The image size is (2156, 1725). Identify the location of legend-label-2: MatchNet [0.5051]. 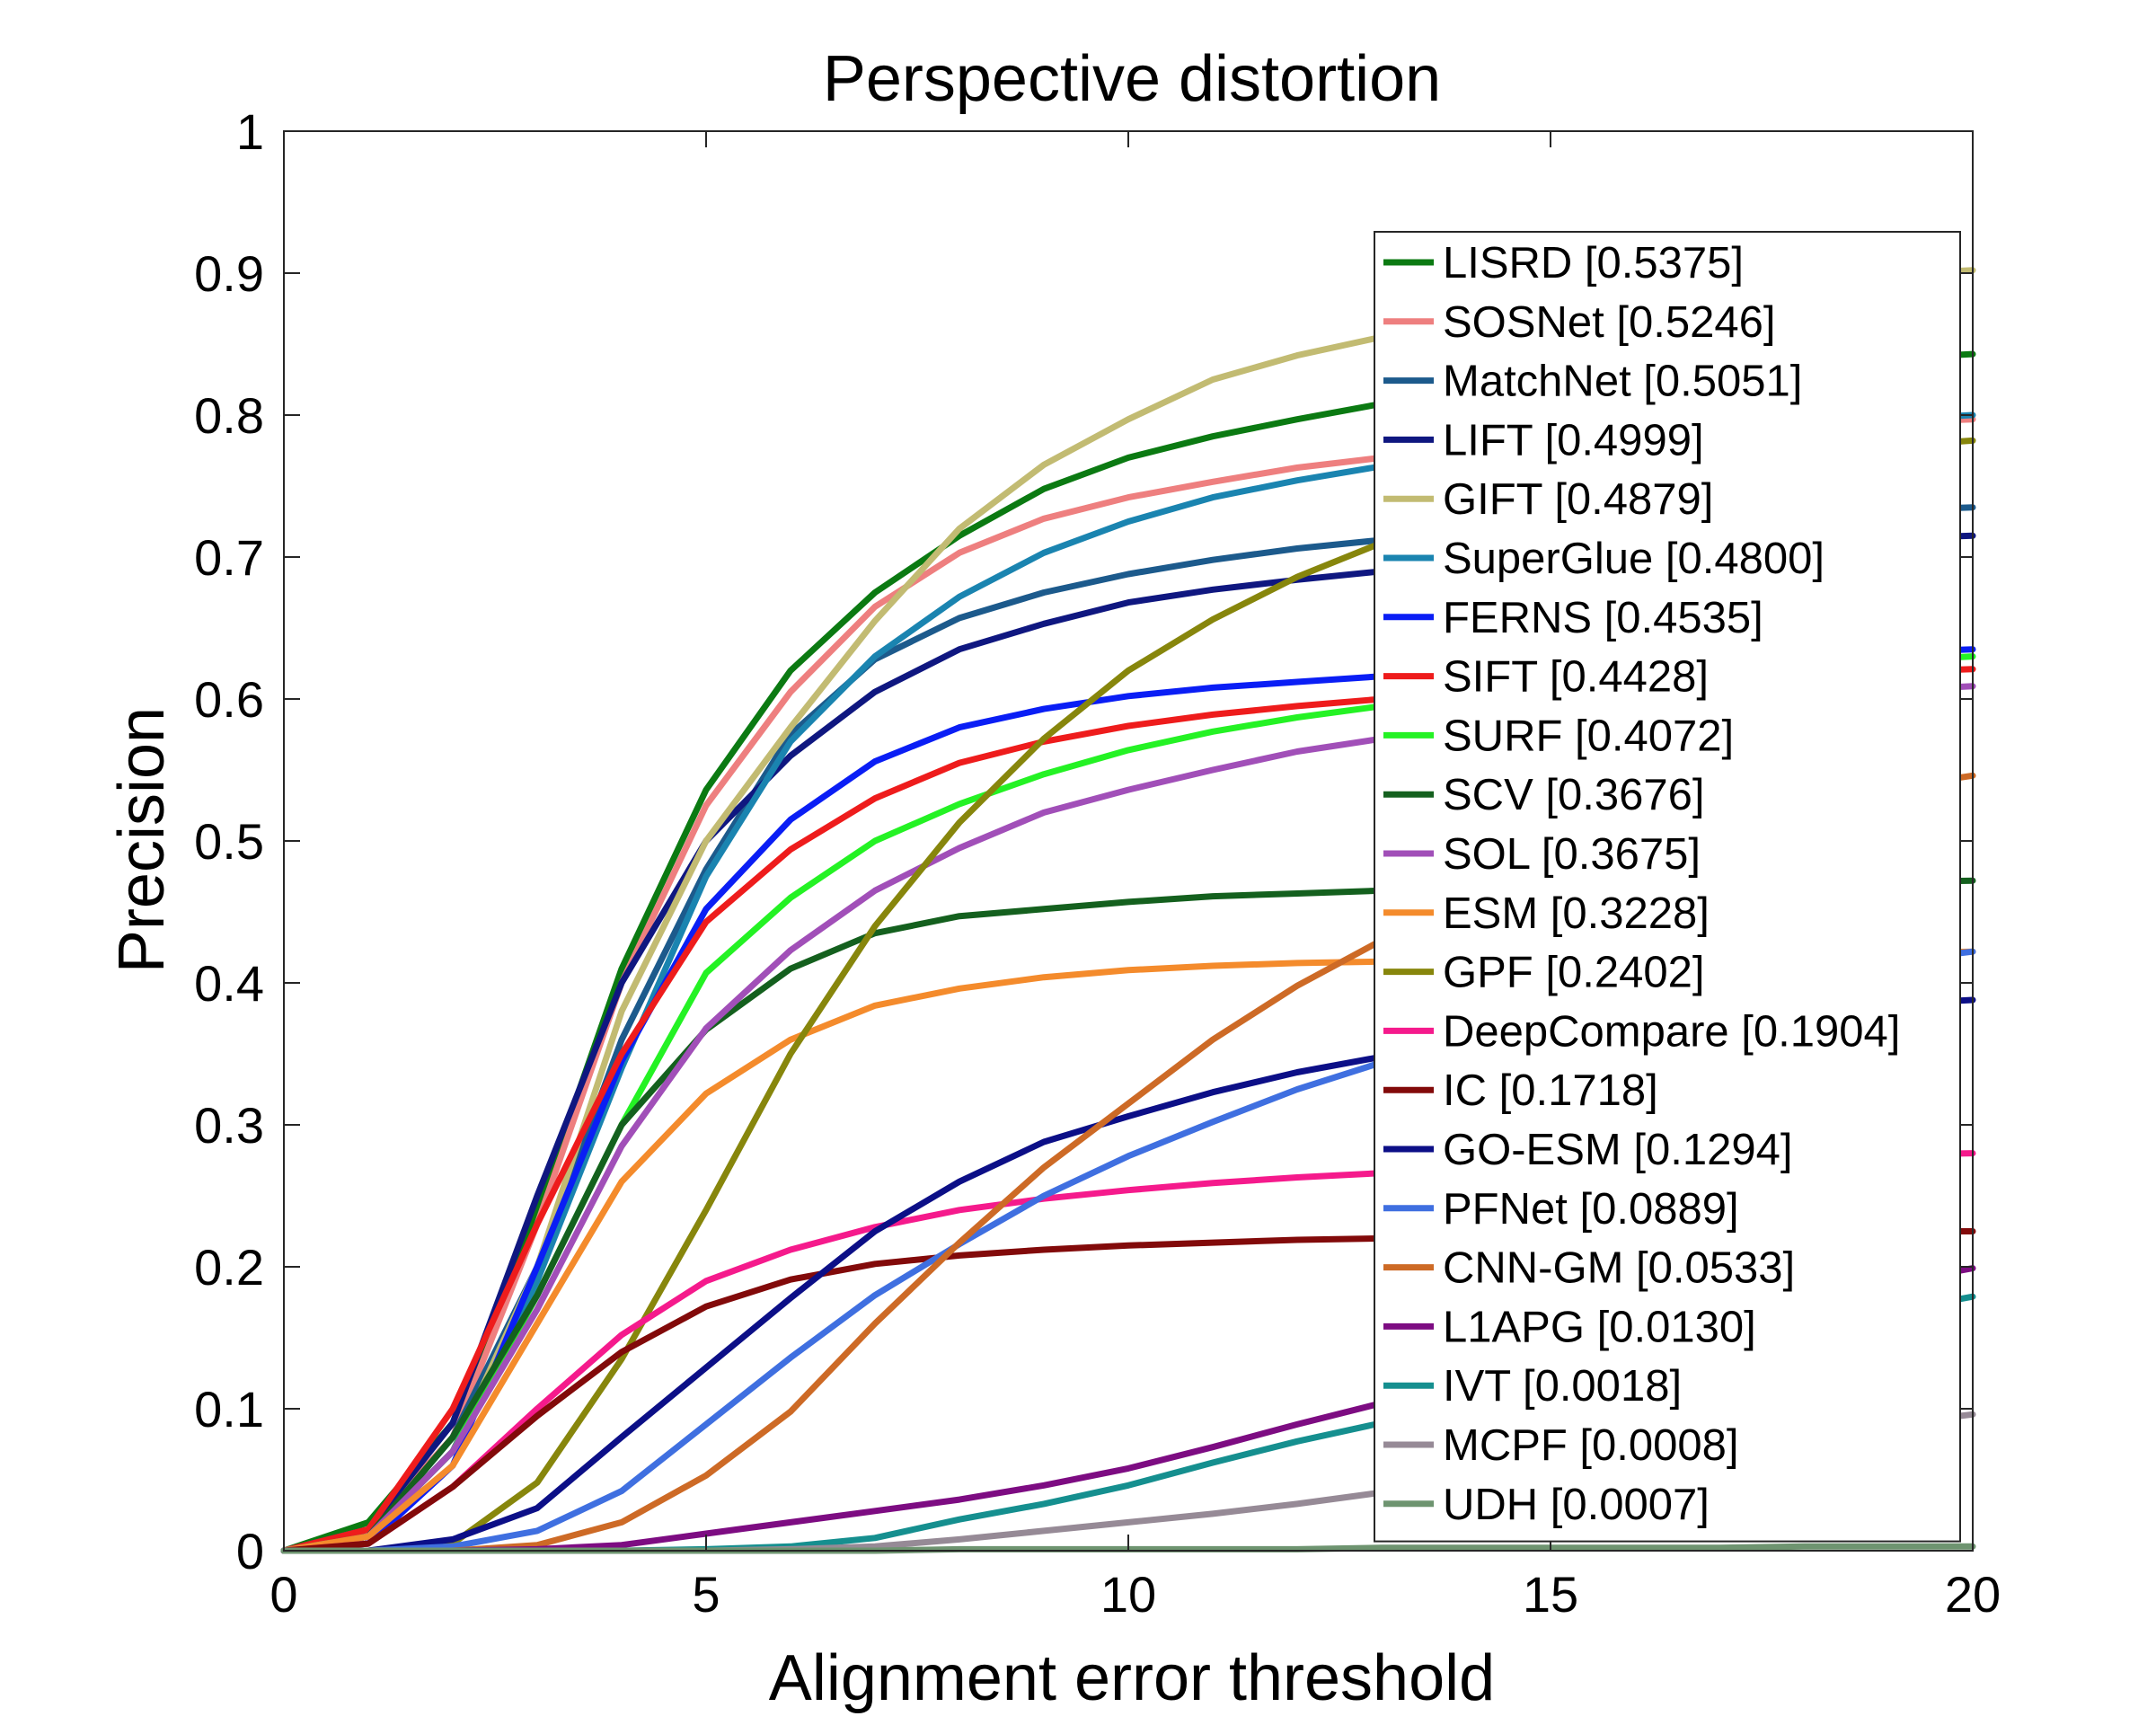
(1623, 382).